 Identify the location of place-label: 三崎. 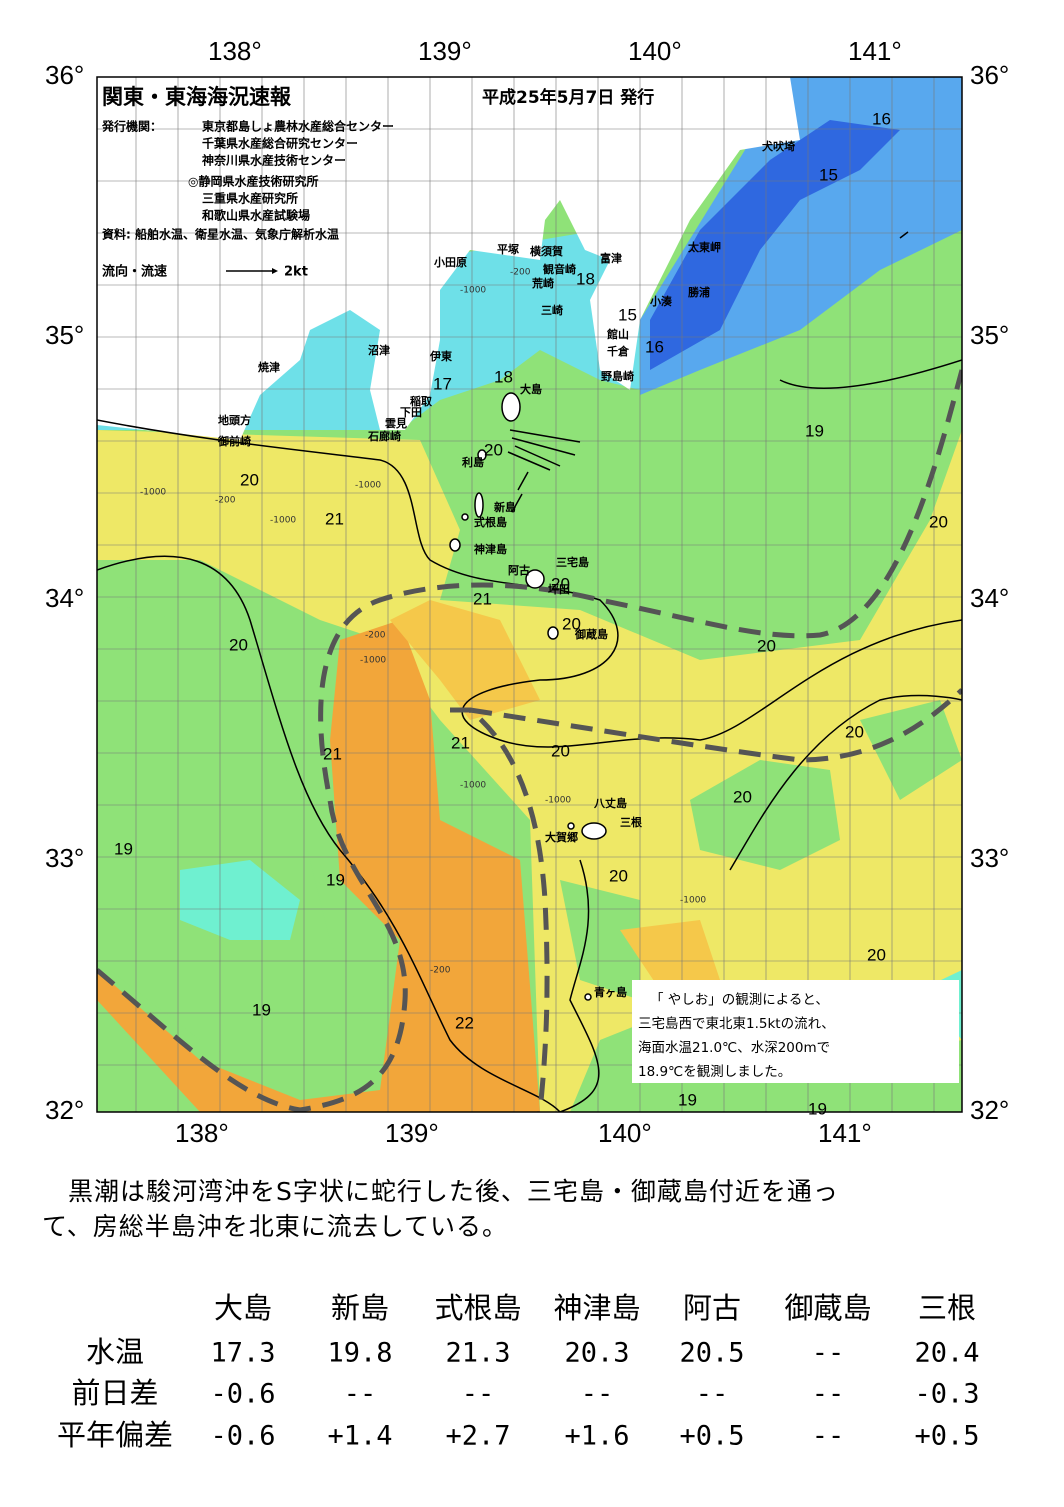
(552, 310).